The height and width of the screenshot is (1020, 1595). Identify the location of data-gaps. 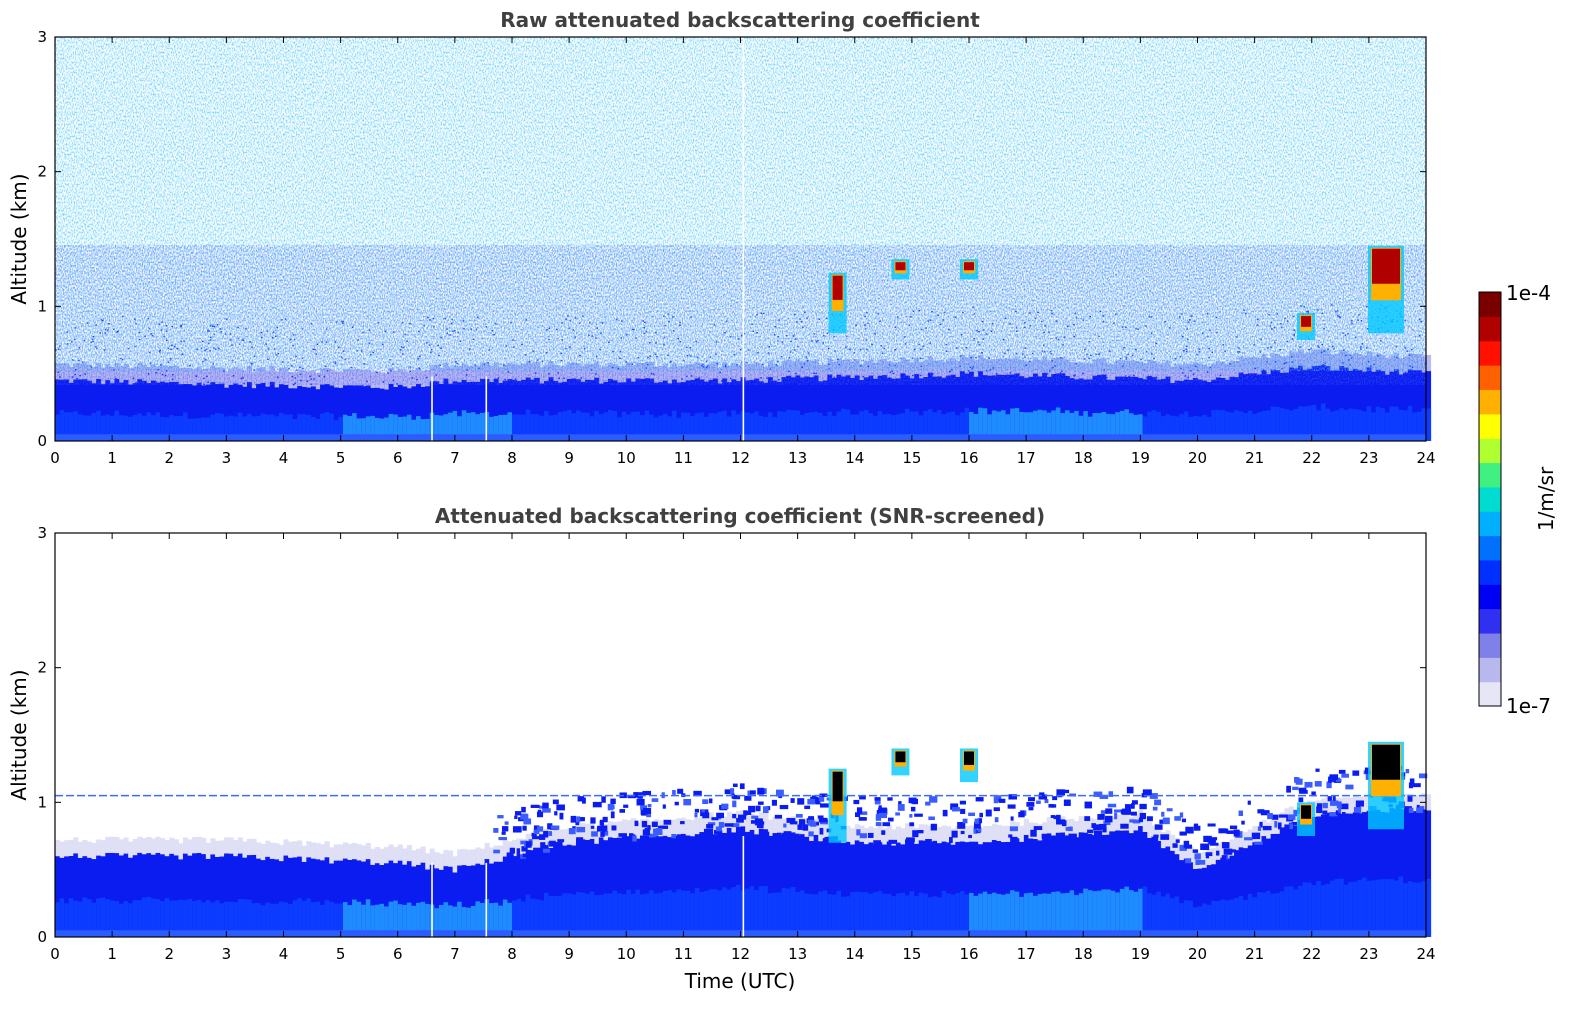
(588, 886).